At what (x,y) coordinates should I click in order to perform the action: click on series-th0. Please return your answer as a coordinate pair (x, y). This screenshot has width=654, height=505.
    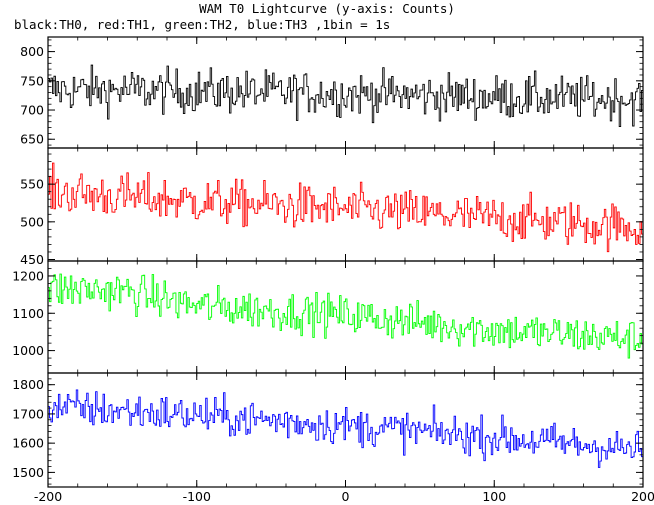
    Looking at the image, I should click on (345, 95).